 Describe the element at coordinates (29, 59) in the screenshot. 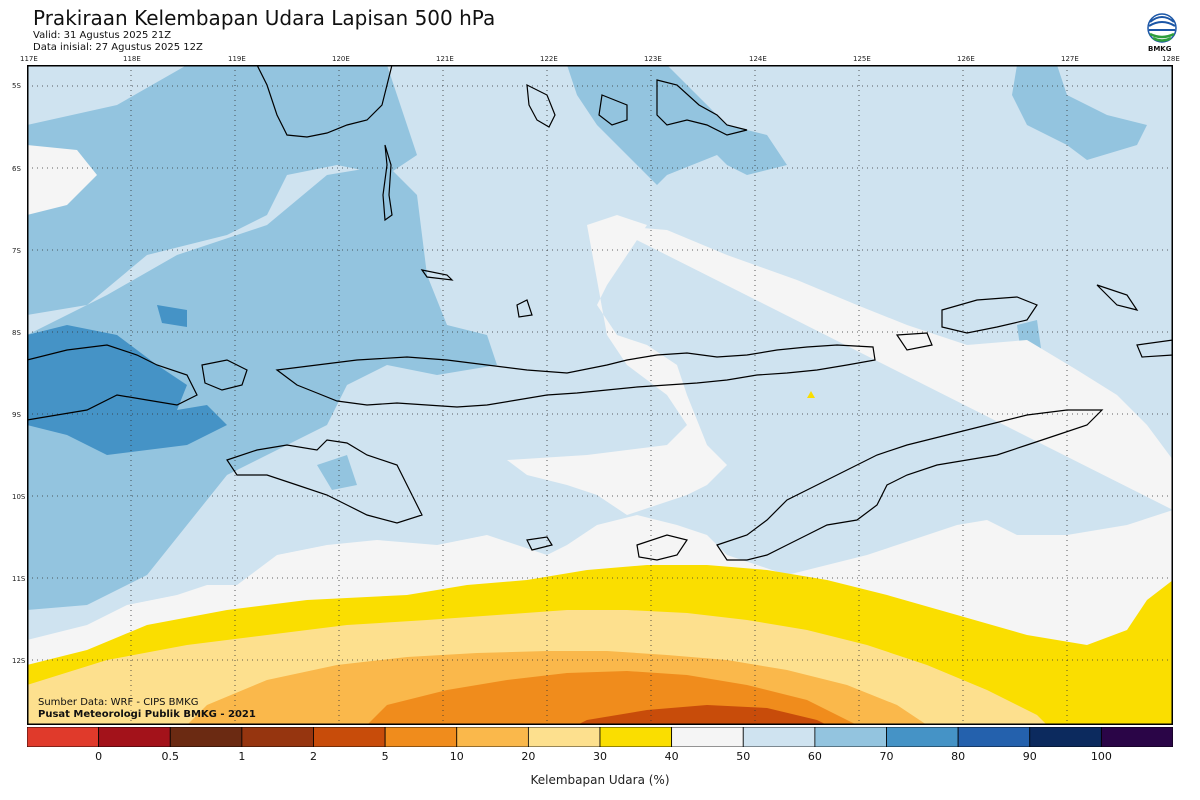

I see `lon-label: 117E` at that location.